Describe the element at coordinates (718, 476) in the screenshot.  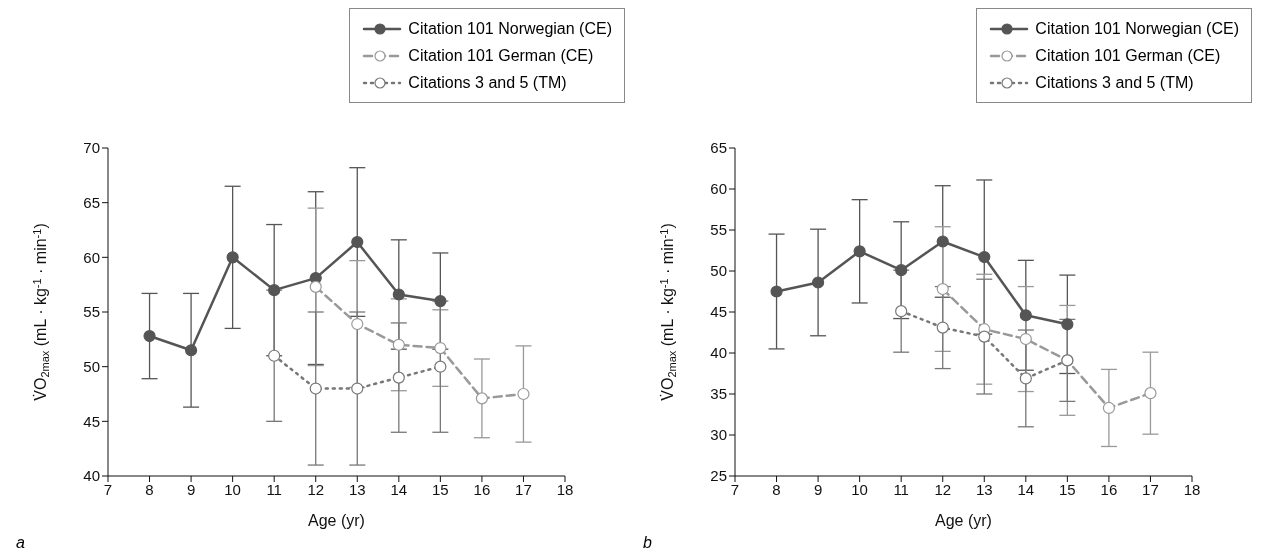
I see `y-tick-label: 25` at that location.